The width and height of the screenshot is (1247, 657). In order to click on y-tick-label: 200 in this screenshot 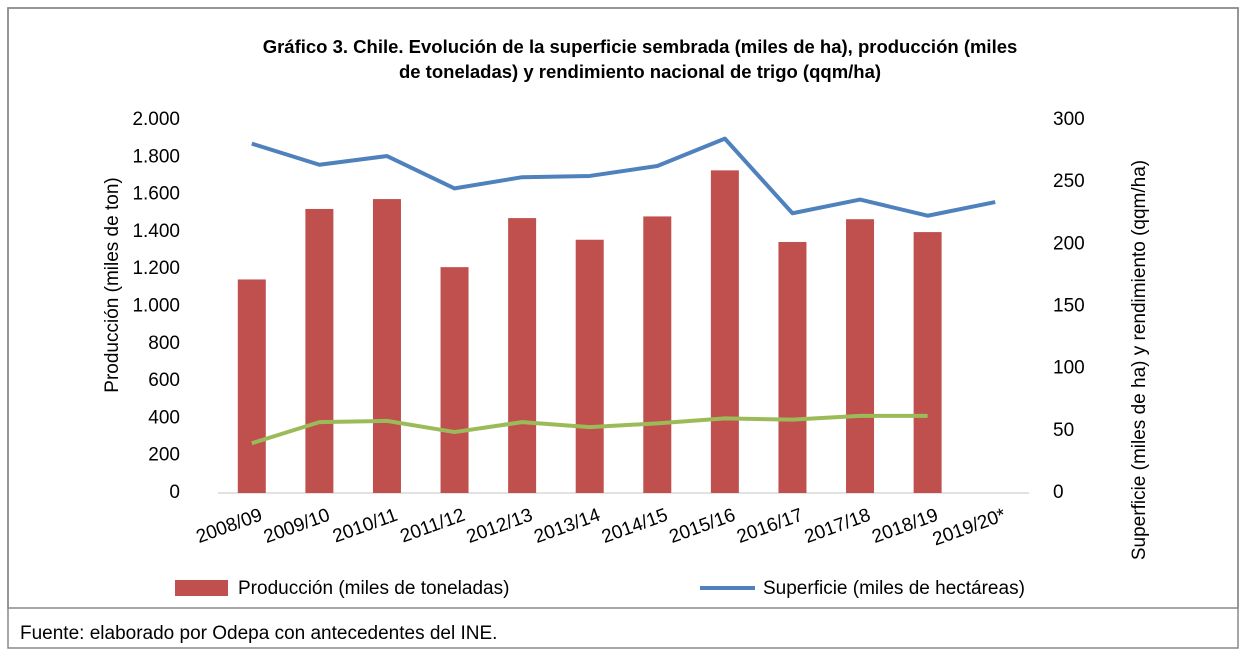, I will do `click(164, 455)`.